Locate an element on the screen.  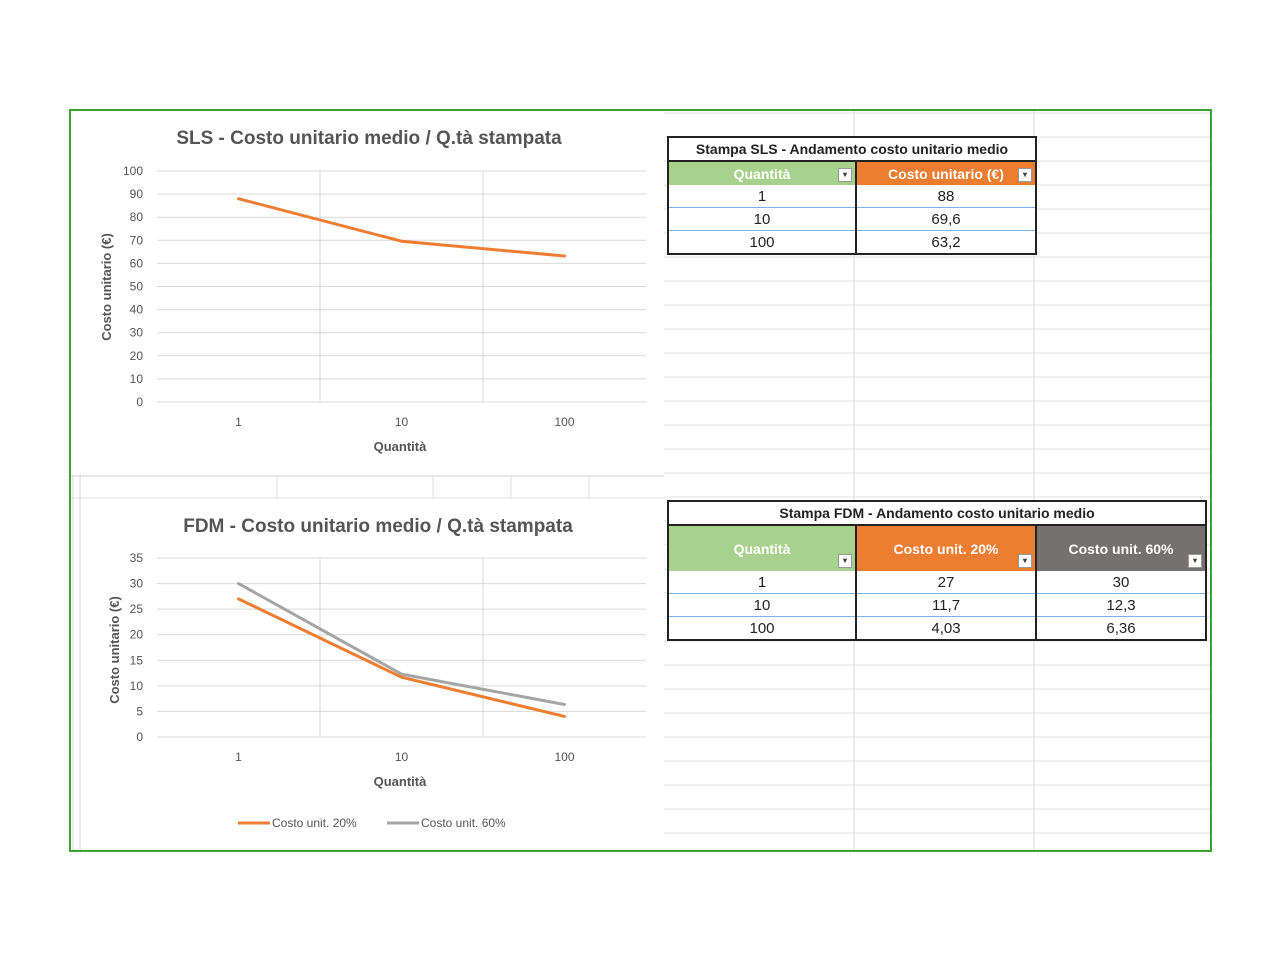
legend-label-60: Costo unit. 60% is located at coordinates (463, 823).